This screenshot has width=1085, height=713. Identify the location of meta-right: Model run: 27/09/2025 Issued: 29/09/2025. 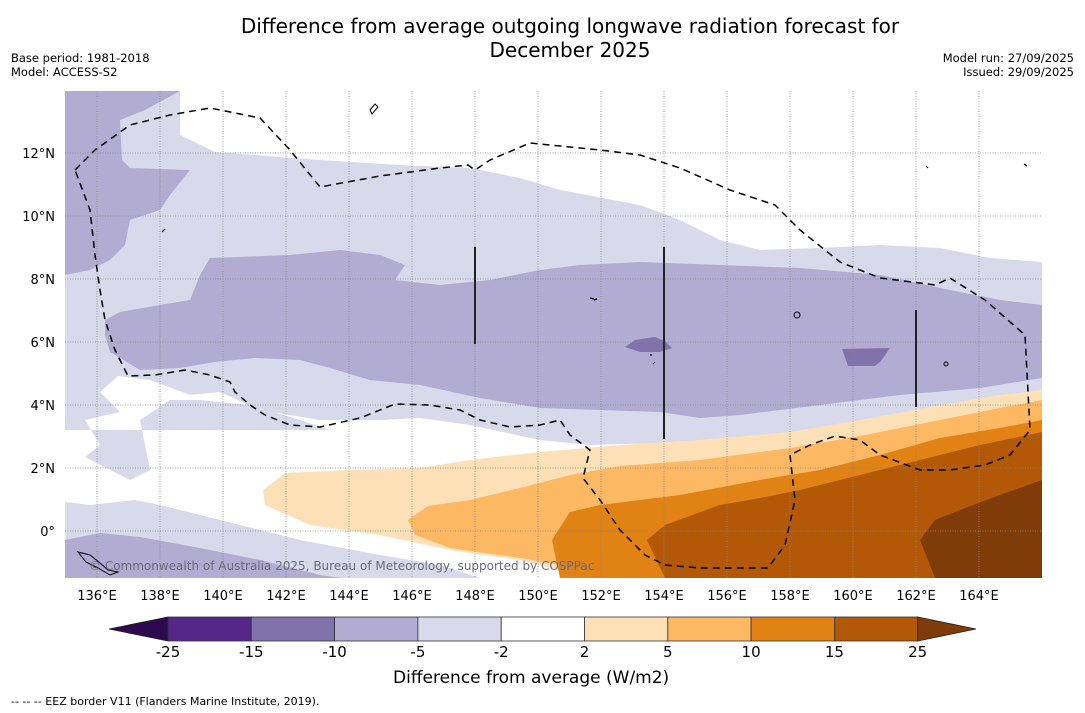
(1008, 65).